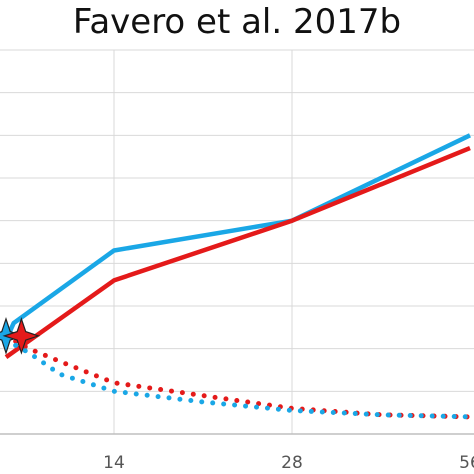  What do you see at coordinates (292, 463) in the screenshot?
I see `x-tick-label-28: 28` at bounding box center [292, 463].